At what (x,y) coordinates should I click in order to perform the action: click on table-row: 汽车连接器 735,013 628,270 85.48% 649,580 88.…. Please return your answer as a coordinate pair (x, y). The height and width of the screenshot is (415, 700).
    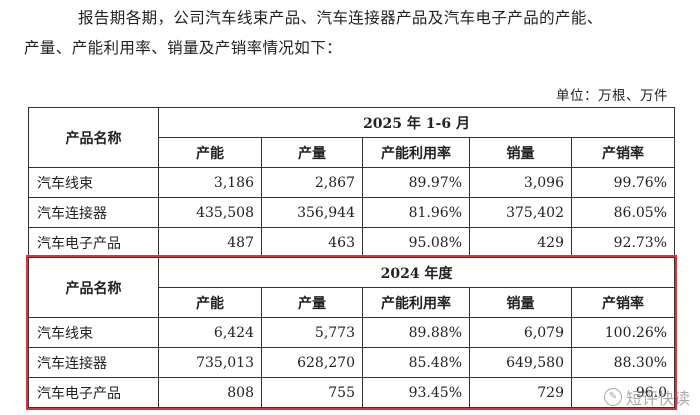
    Looking at the image, I should click on (352, 362).